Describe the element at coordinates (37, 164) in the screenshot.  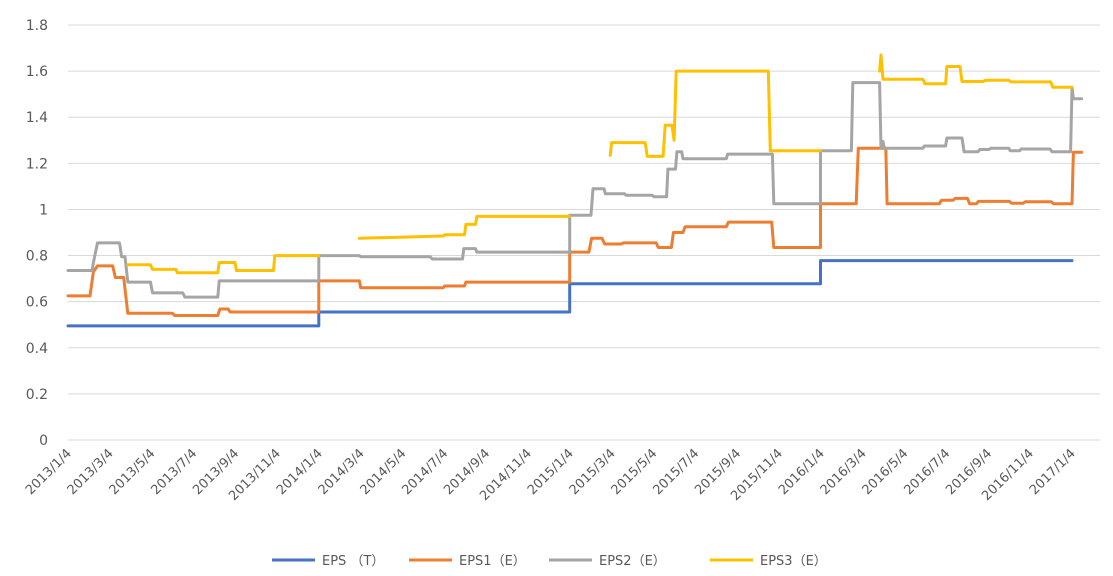
I see `y-tick-label: 1.2` at that location.